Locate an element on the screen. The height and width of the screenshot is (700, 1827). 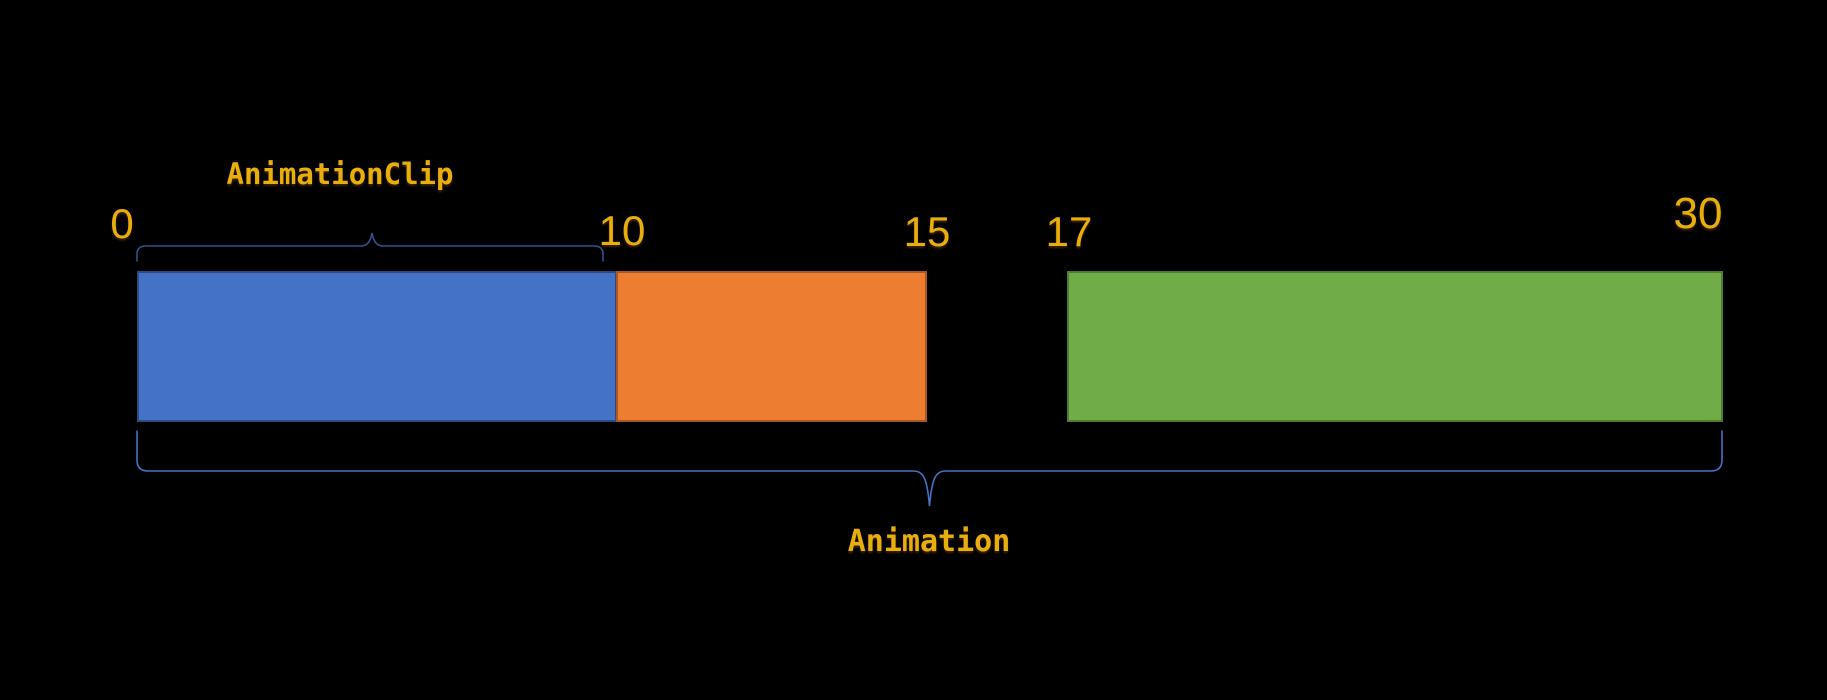
tick-label-15: 15 is located at coordinates (927, 231).